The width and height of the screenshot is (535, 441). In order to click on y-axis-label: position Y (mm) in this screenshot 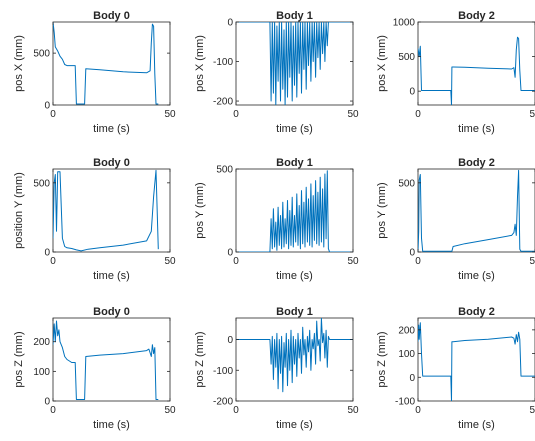, I will do `click(19, 210)`.